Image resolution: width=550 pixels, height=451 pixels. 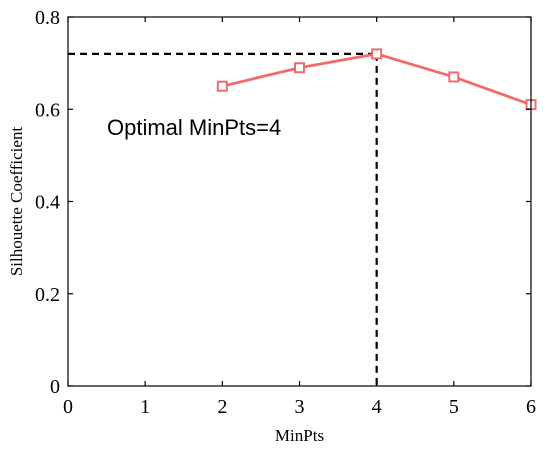 What do you see at coordinates (47, 110) in the screenshot?
I see `y-tick-label: 0.6` at bounding box center [47, 110].